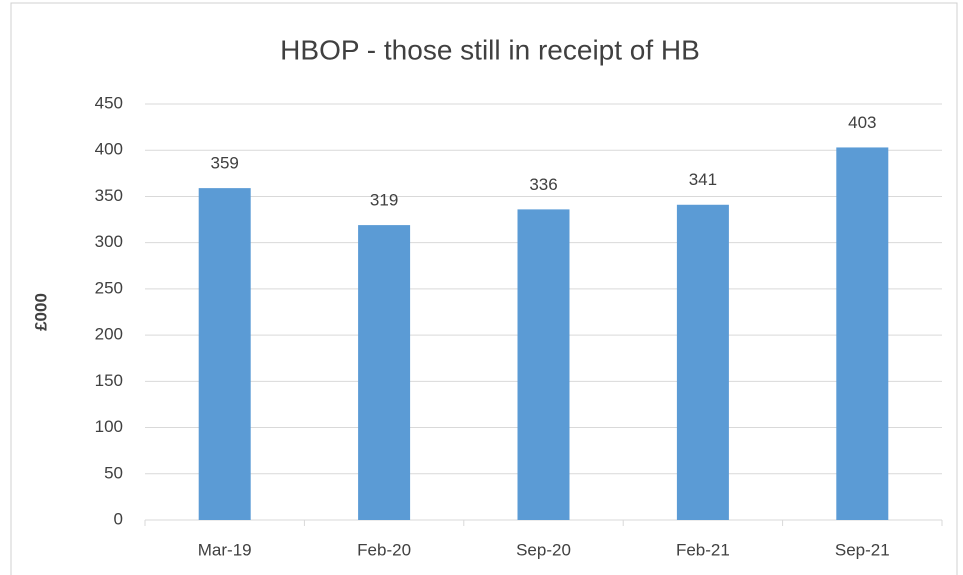 The image size is (963, 575). Describe the element at coordinates (118, 518) in the screenshot. I see `y-tick-label: 0` at that location.